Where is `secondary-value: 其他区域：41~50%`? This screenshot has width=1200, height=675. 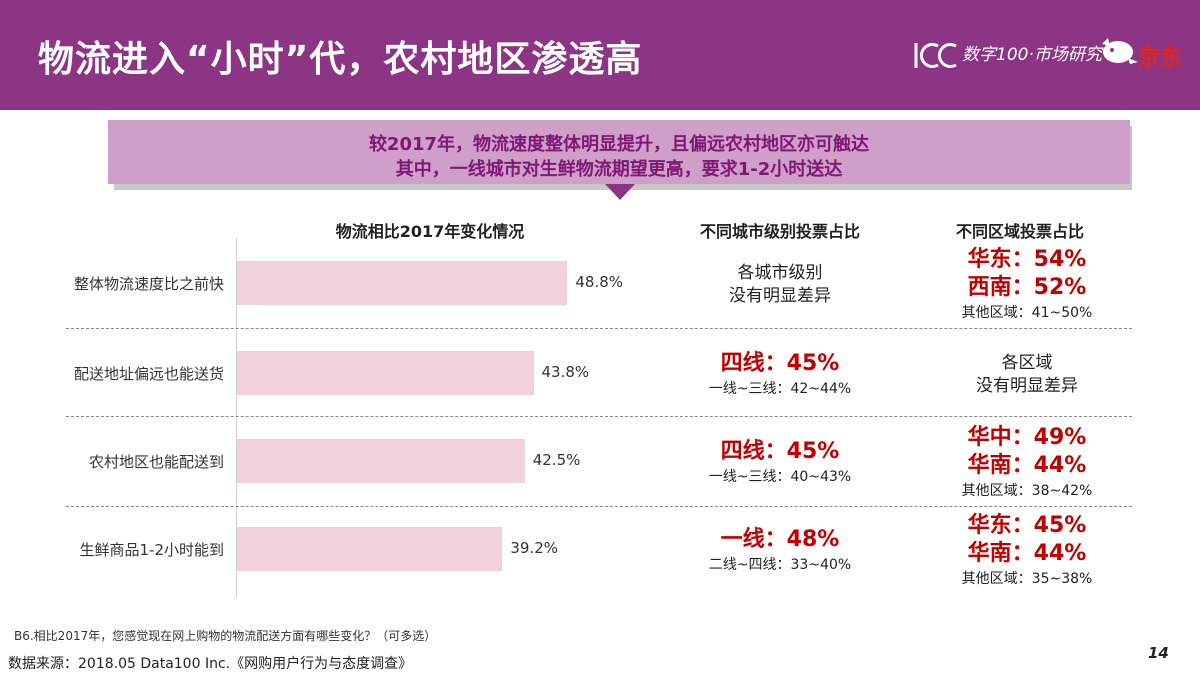
secondary-value: 其他区域：41~50% is located at coordinates (1027, 313).